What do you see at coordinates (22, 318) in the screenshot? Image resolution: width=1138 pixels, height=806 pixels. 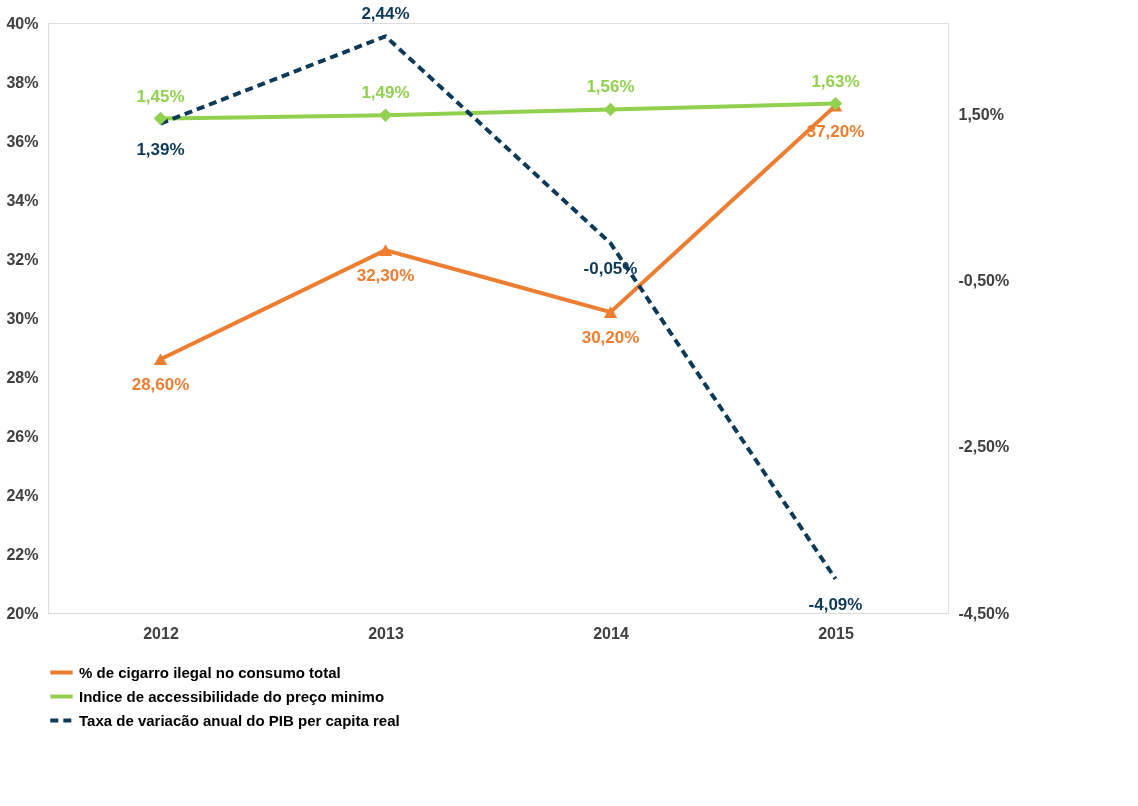 I see `y-tick-label: 30%` at bounding box center [22, 318].